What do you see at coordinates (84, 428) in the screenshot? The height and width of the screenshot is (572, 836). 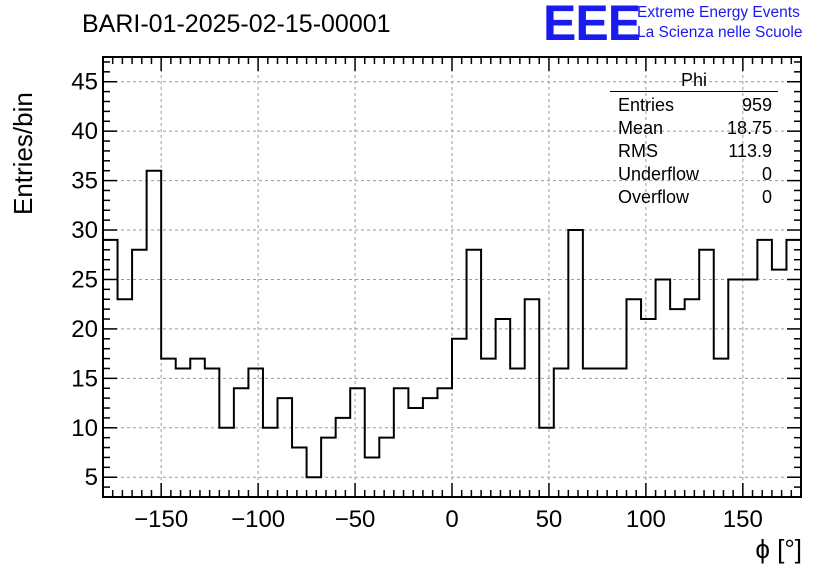 I see `y-tick-label: 10` at bounding box center [84, 428].